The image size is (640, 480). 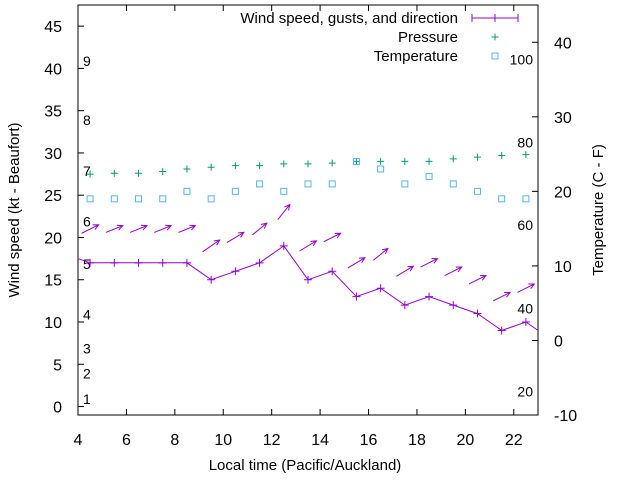 What do you see at coordinates (417, 440) in the screenshot?
I see `x-tick-label: 18` at bounding box center [417, 440].